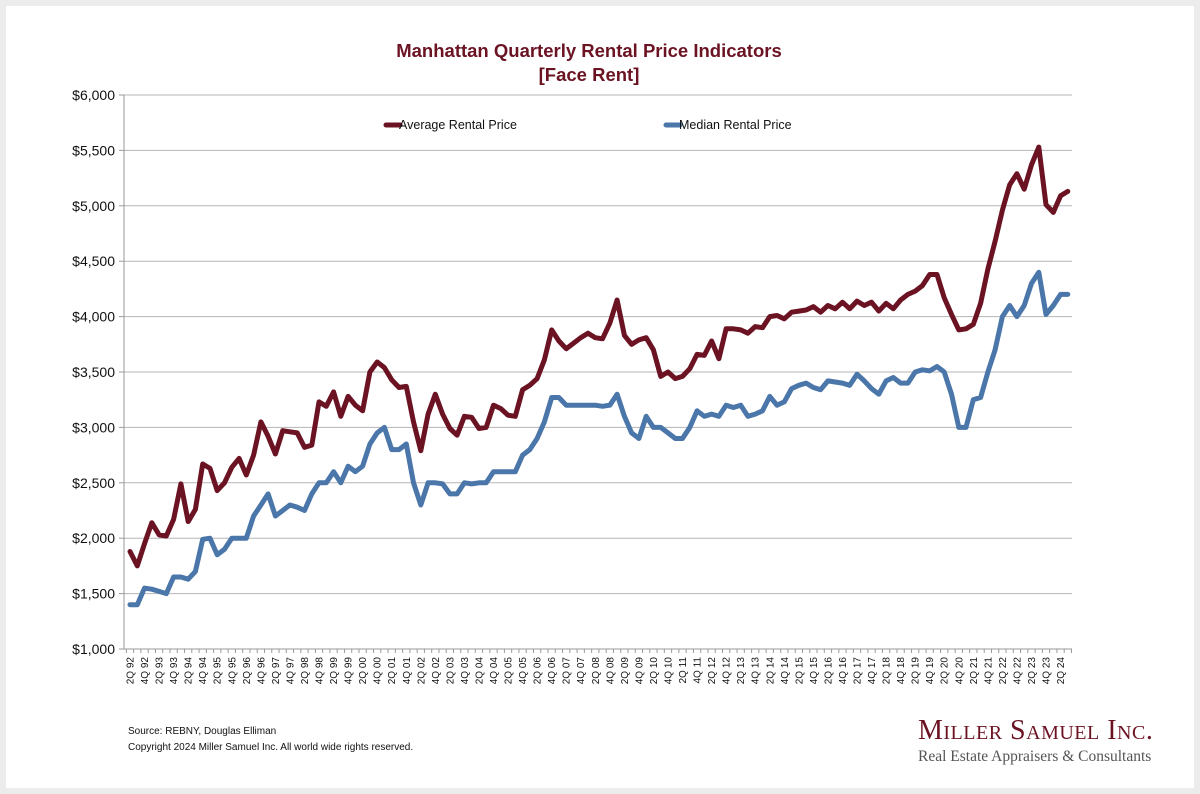 This screenshot has width=1200, height=794. I want to click on x-tick-label: 4Q 22, so click(1017, 671).